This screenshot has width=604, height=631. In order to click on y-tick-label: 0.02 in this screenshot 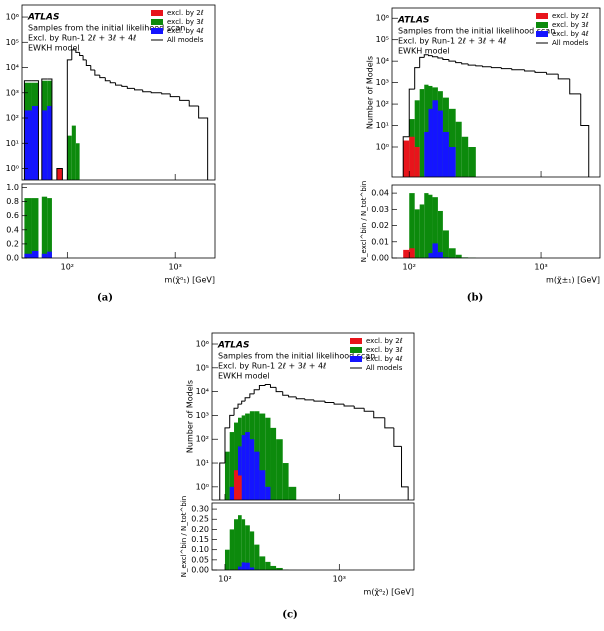, I will do `click(380, 225)`.